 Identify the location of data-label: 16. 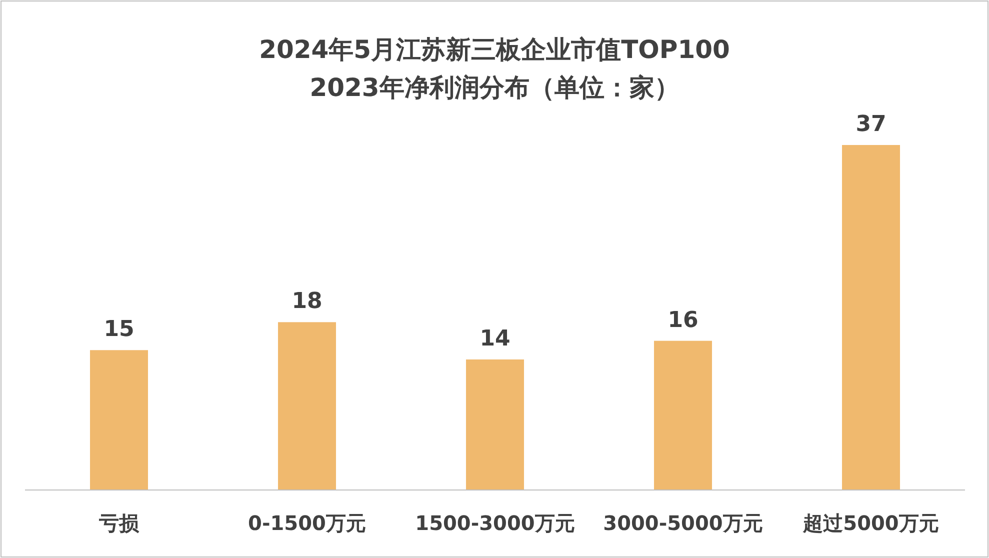
(683, 320).